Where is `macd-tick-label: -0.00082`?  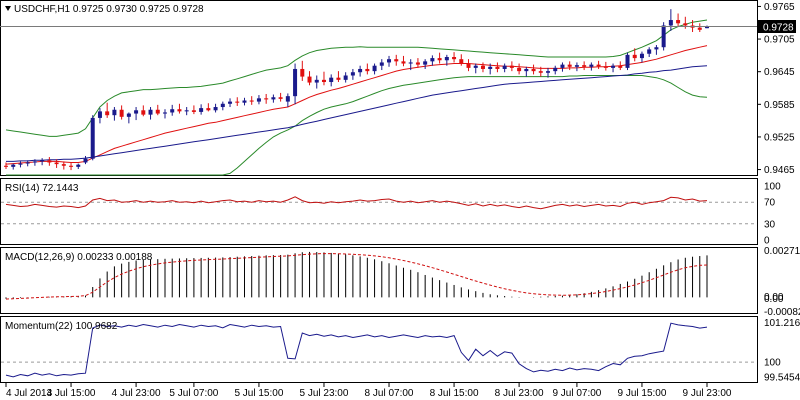
macd-tick-label: -0.00082 is located at coordinates (782, 312).